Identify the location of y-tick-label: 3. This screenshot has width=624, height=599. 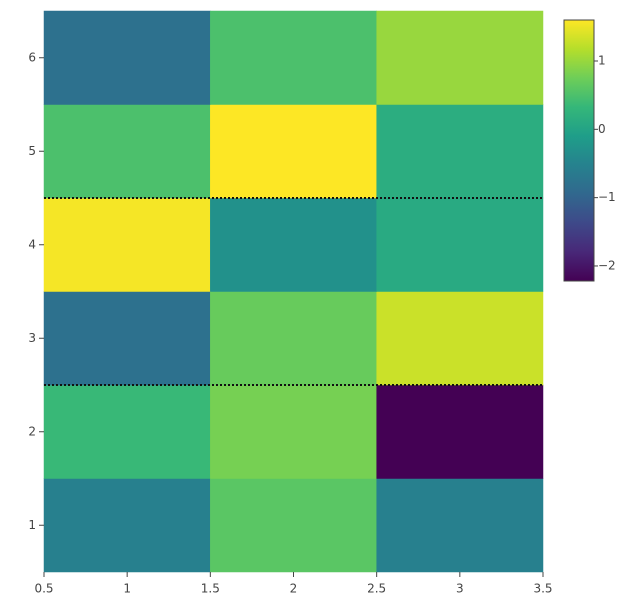
(32, 338).